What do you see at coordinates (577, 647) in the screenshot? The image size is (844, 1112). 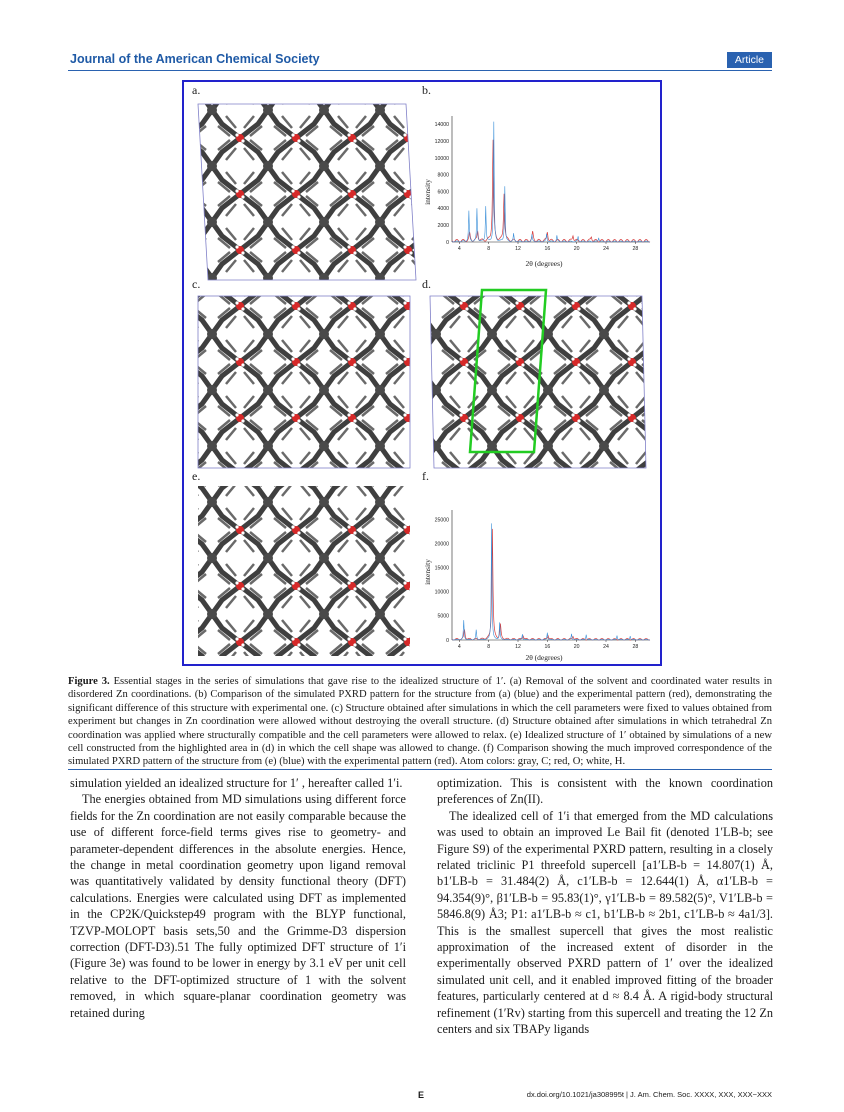 I see `plot-f-xtick: 20` at bounding box center [577, 647].